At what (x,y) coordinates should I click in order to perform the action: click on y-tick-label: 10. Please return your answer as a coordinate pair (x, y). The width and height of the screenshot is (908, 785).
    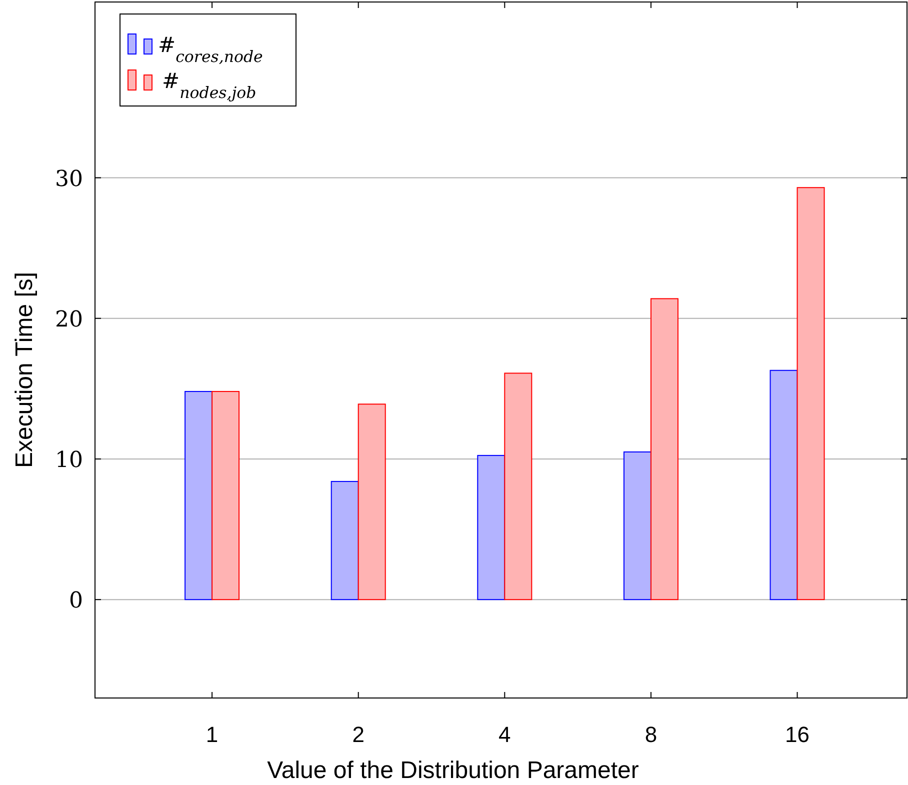
    Looking at the image, I should click on (69, 460).